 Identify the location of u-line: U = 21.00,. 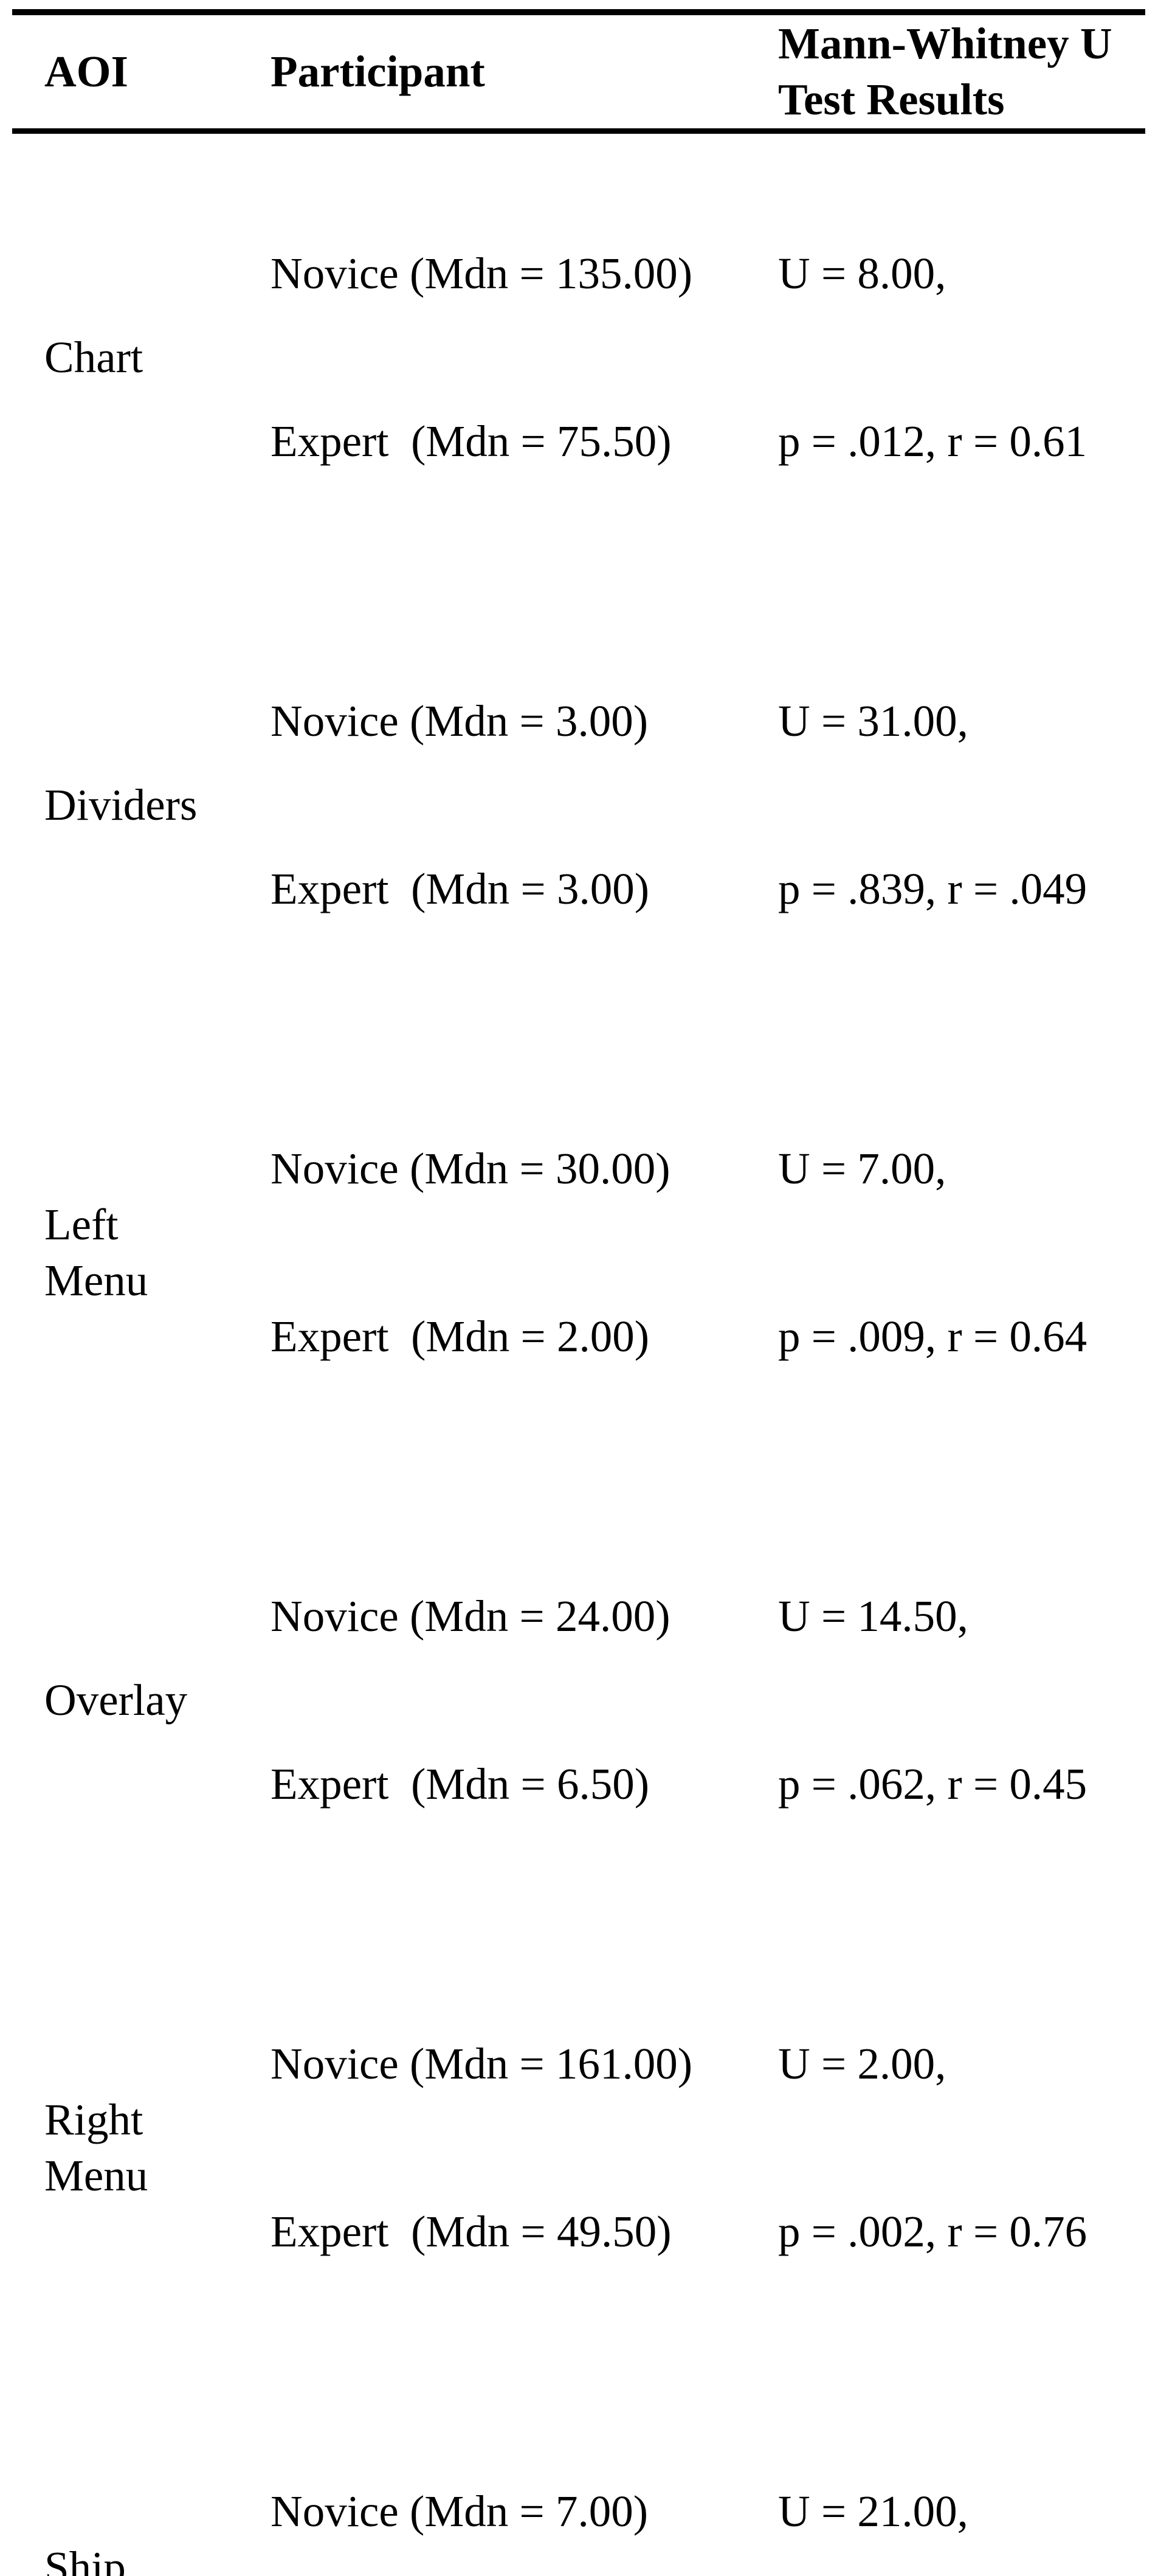
(873, 2511).